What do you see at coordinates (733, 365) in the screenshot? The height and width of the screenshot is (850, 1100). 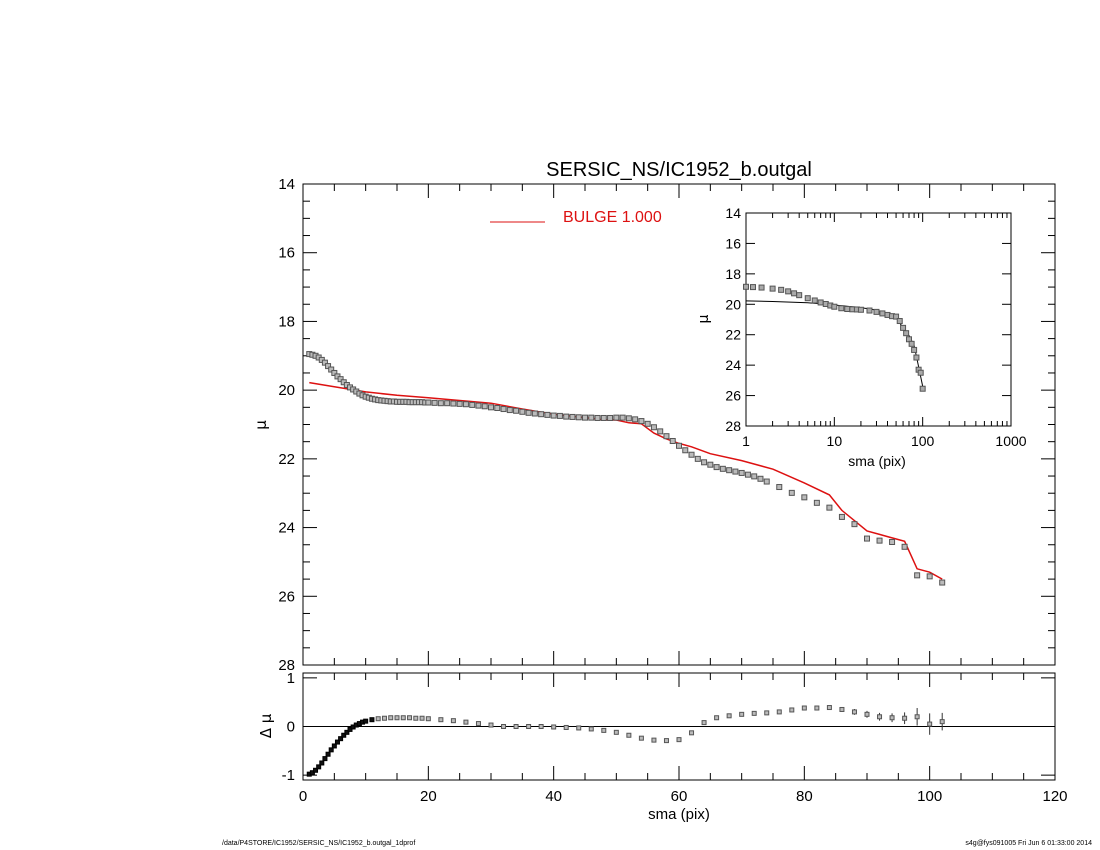 I see `inset-y-tick-label: 24` at bounding box center [733, 365].